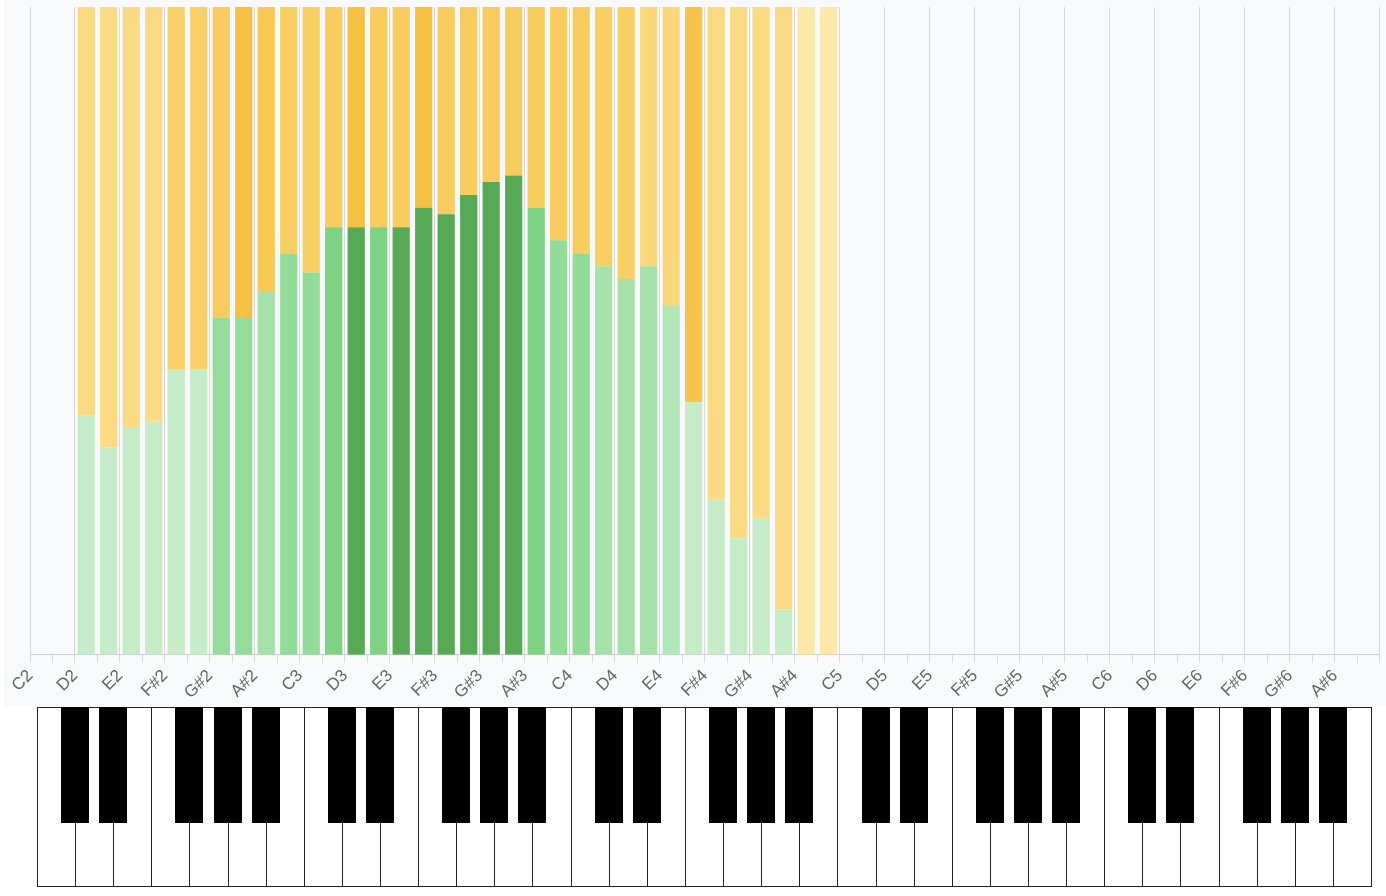  Describe the element at coordinates (1234, 682) in the screenshot. I see `x-tick-label: F#6` at that location.